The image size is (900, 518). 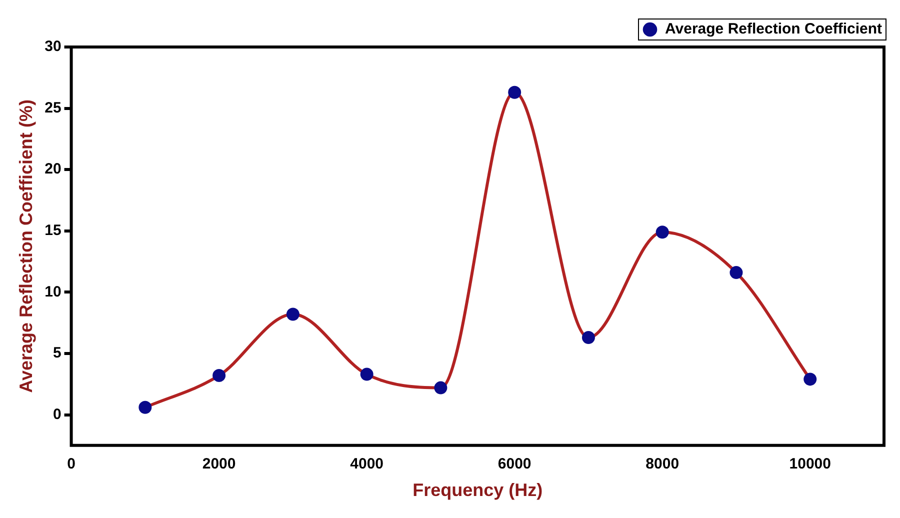 I want to click on x-tick-label: 10000, so click(x=810, y=464).